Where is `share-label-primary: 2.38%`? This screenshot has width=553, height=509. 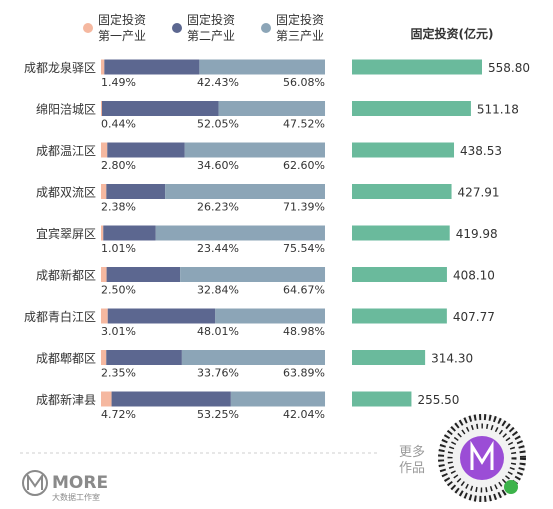 share-label-primary: 2.38% is located at coordinates (118, 207).